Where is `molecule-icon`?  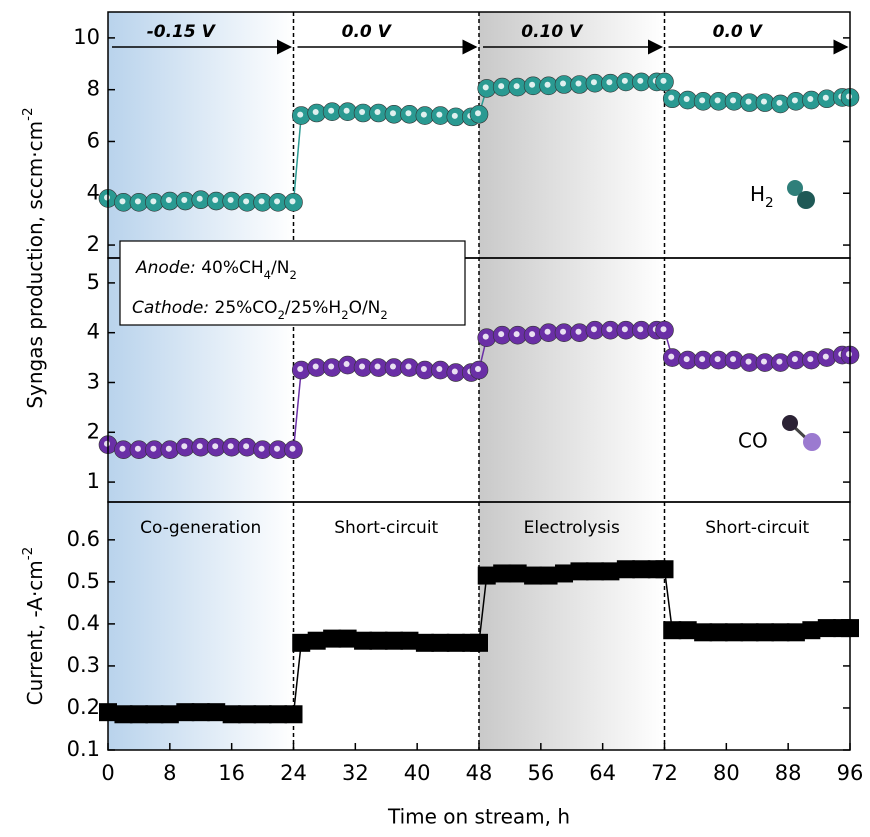 molecule-icon is located at coordinates (795, 188).